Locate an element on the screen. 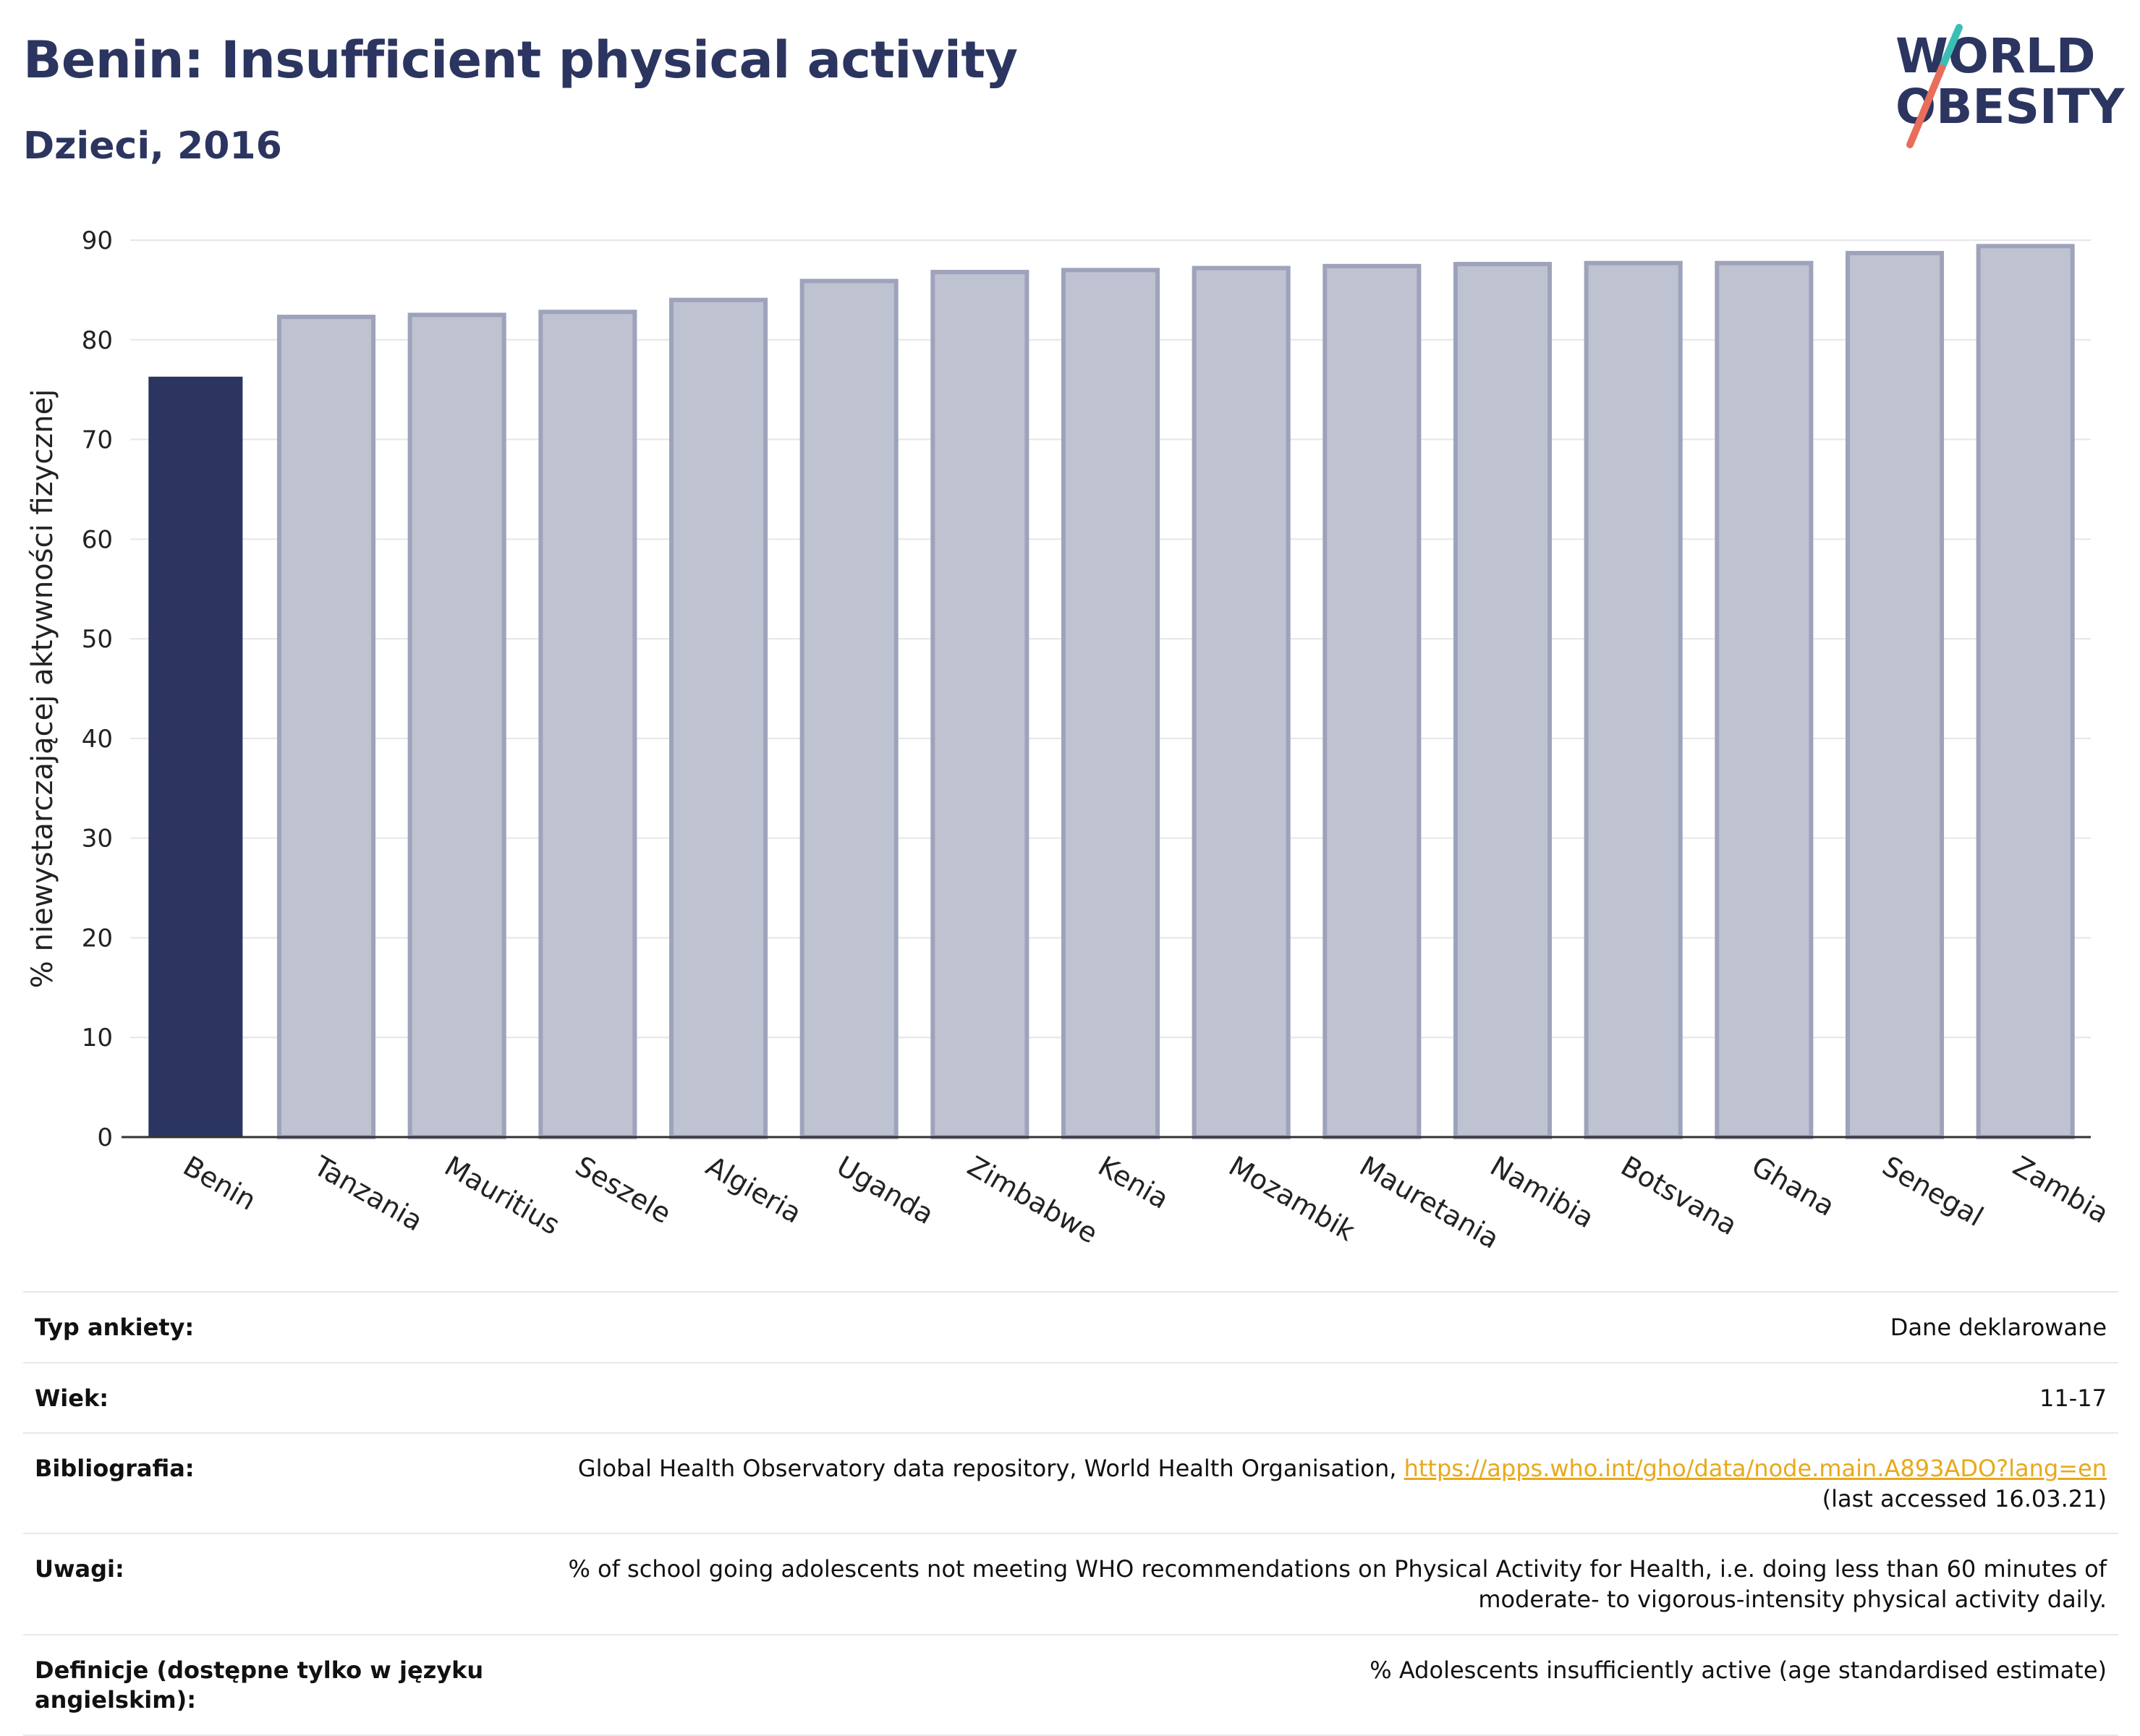  x-tick-label: Zimbabwe is located at coordinates (1032, 1200).